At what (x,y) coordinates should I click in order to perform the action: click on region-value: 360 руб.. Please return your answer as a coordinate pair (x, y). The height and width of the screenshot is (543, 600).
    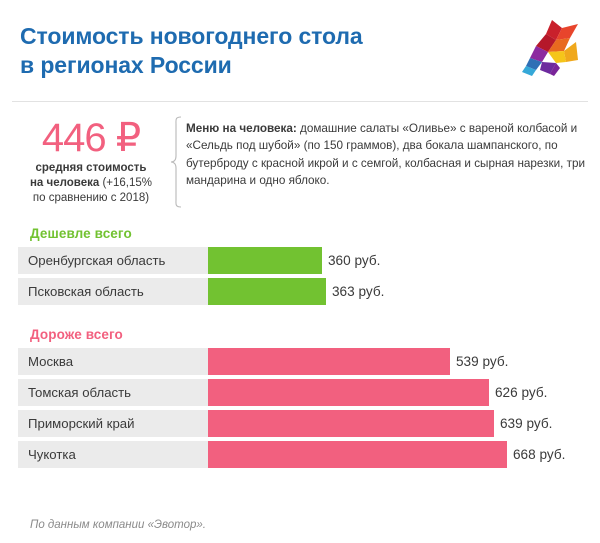
    Looking at the image, I should click on (354, 260).